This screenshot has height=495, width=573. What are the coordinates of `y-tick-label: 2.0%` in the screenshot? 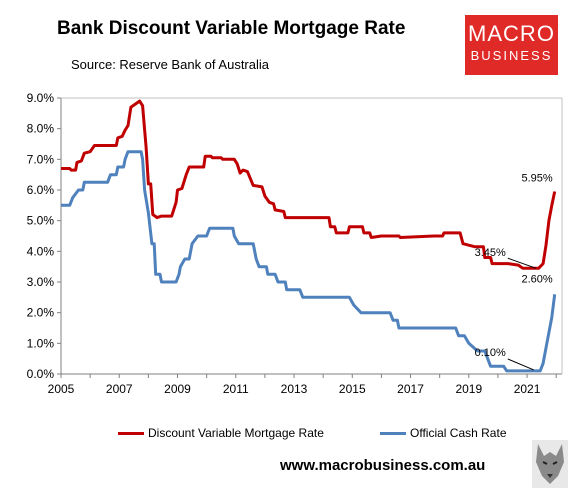 It's located at (41, 313).